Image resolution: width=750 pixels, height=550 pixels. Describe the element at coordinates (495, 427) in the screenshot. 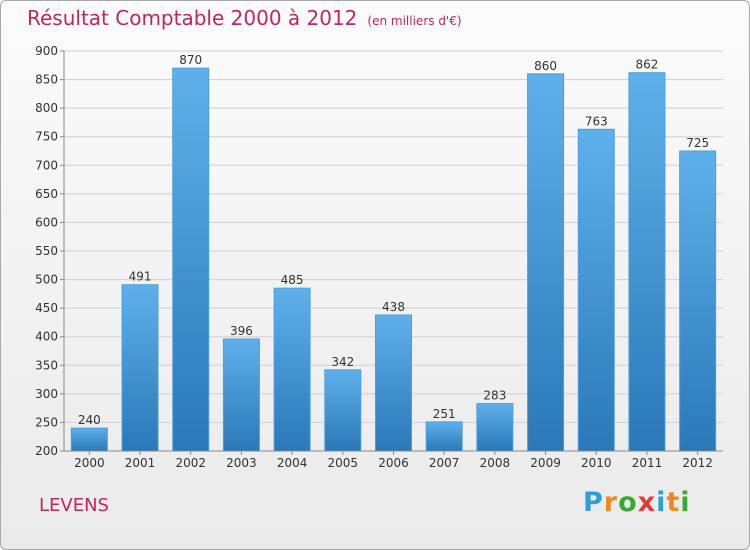

I see `bar-2008` at that location.